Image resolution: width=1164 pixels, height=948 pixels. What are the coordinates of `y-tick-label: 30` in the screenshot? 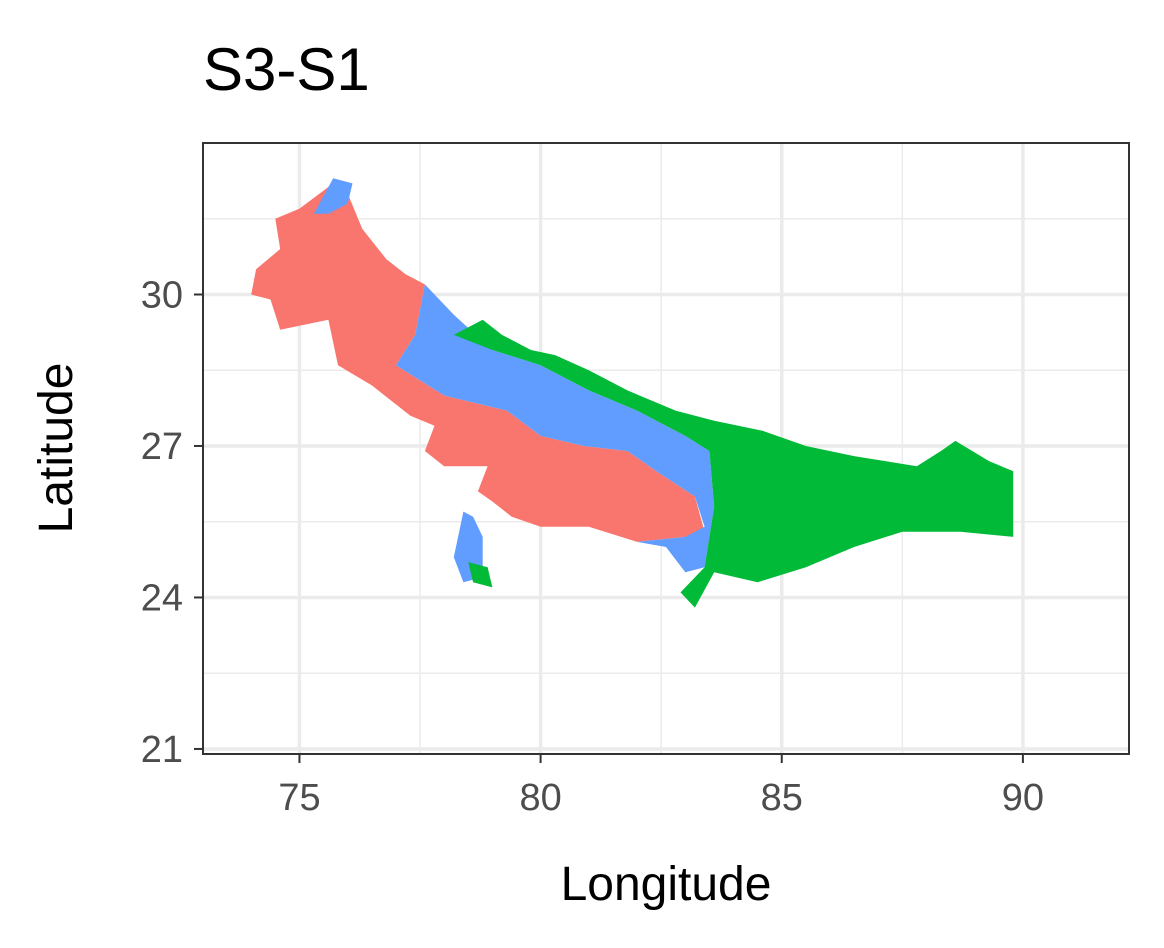 It's located at (162, 295).